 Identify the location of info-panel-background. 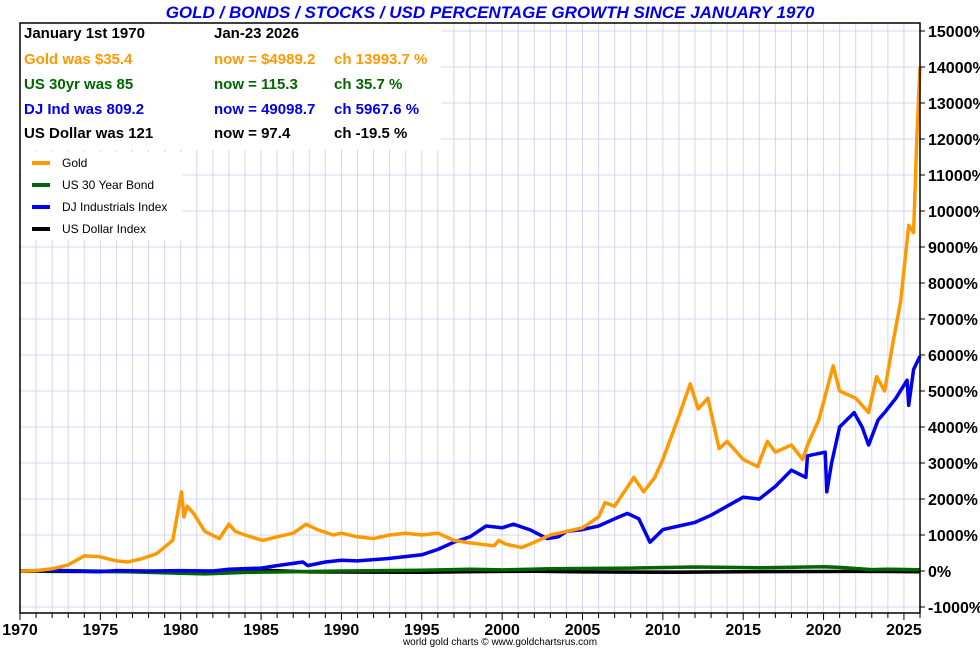
(231, 87).